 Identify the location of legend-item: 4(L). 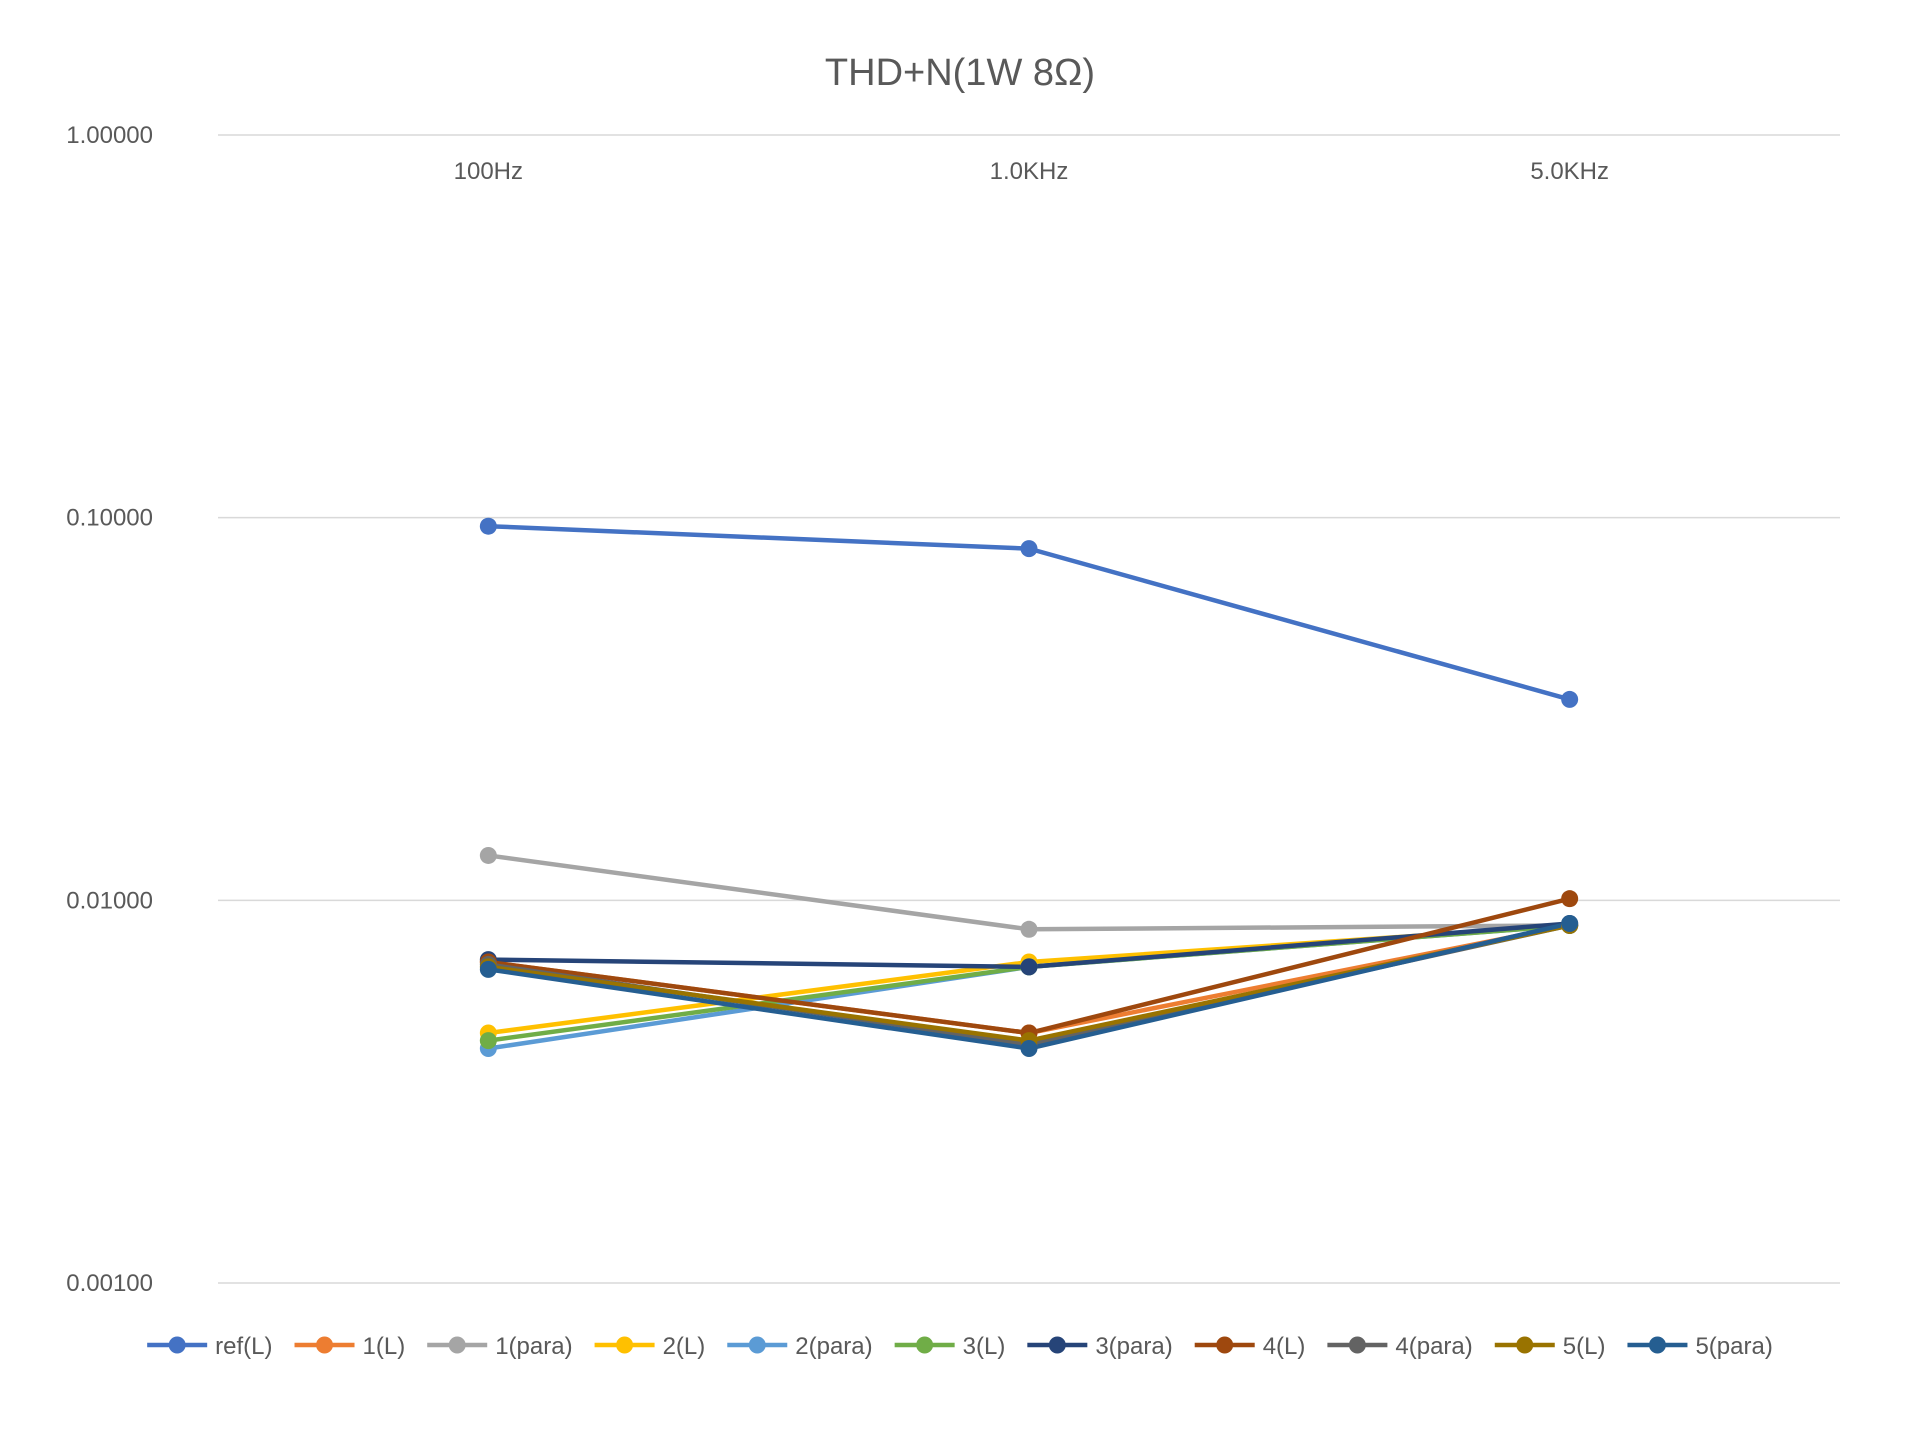
(1250, 1346).